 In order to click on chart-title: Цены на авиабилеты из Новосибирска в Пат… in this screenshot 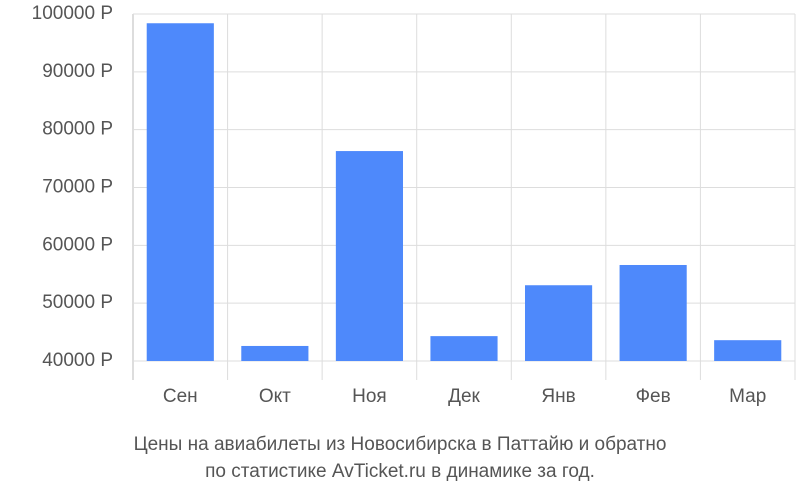, I will do `click(400, 444)`.